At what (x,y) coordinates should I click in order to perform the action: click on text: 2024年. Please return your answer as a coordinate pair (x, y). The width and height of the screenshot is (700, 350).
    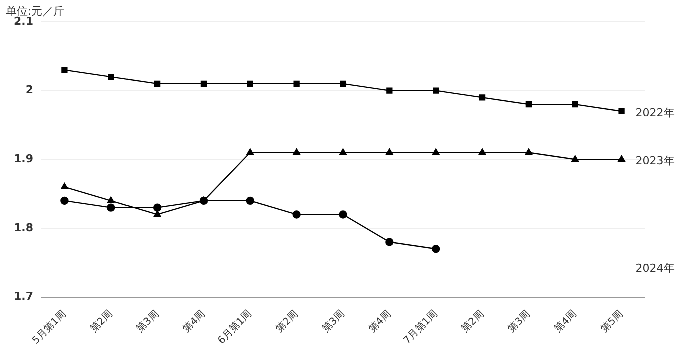
    Looking at the image, I should click on (655, 268).